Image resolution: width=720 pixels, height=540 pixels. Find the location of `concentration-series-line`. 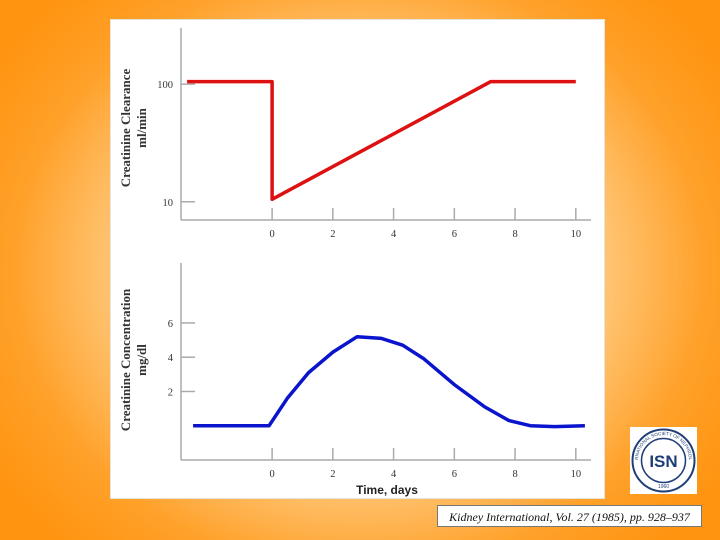

concentration-series-line is located at coordinates (389, 381).